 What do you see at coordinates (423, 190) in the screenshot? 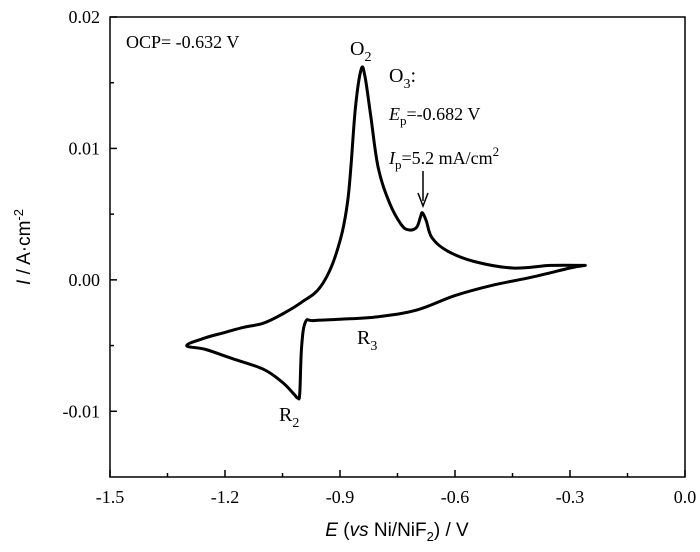
I see `ip-arrow` at bounding box center [423, 190].